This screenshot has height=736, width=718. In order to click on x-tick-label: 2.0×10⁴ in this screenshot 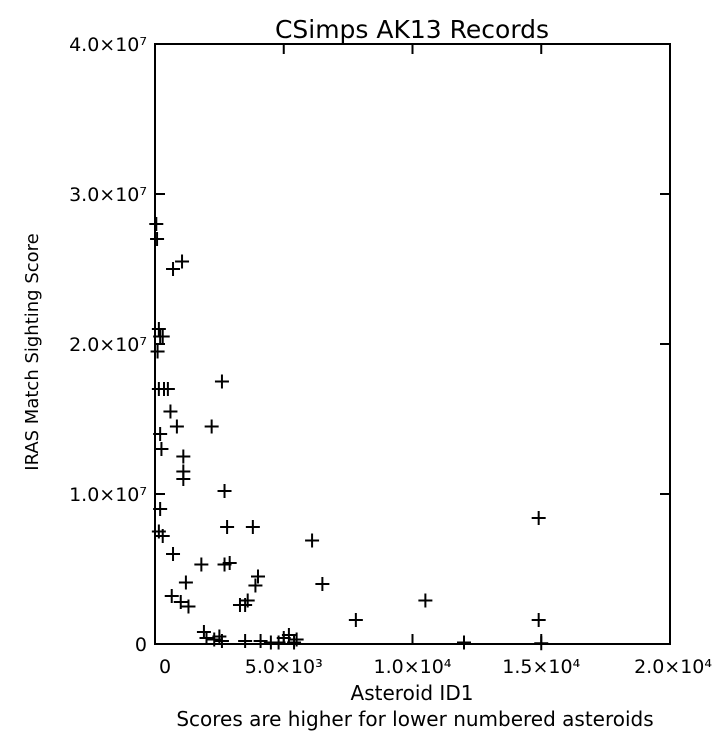, I will do `click(673, 667)`.